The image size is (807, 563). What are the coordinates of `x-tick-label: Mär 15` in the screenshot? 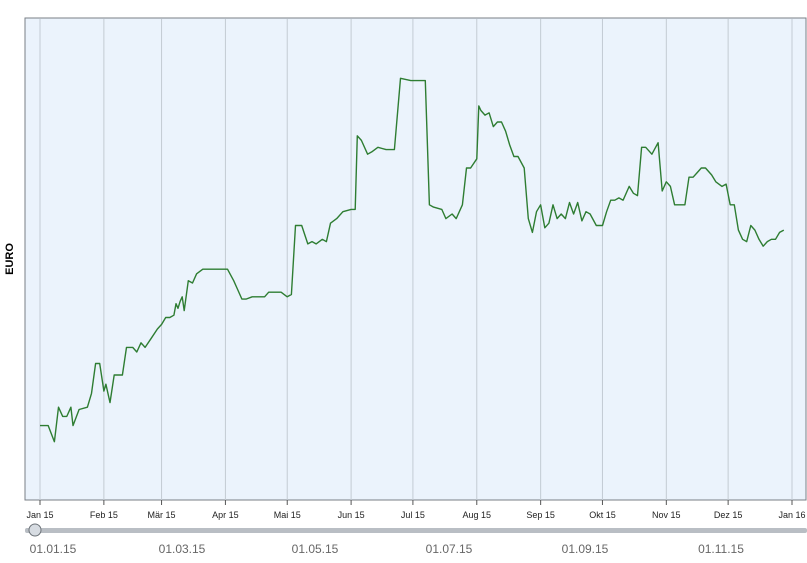 It's located at (162, 515).